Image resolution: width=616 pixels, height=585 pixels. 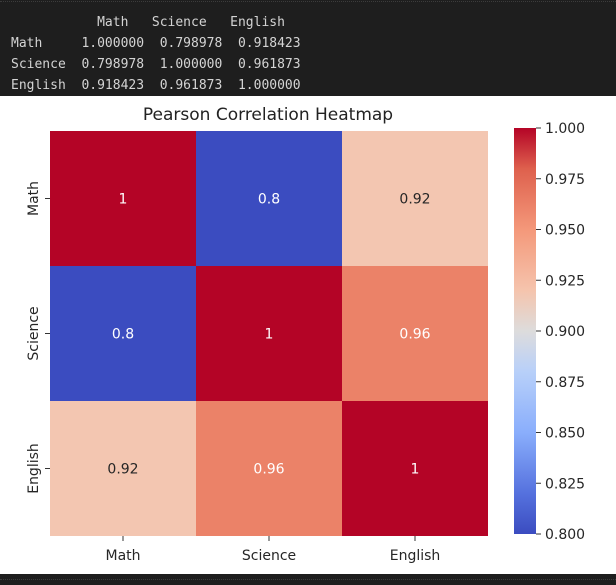 I want to click on top-divider, so click(x=308, y=1).